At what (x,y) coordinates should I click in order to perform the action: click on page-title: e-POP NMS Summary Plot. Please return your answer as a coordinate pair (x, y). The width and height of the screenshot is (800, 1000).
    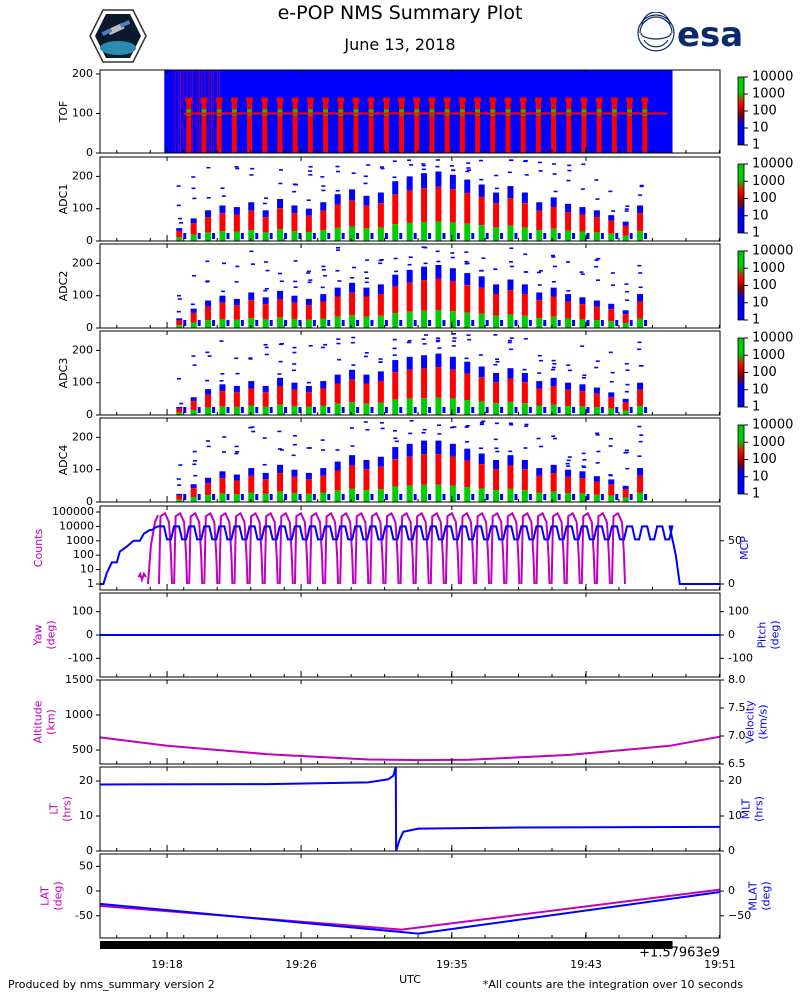
    Looking at the image, I should click on (400, 13).